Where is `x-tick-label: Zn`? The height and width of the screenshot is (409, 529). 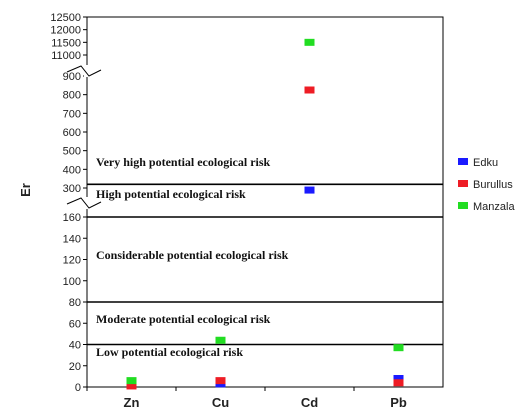 x-tick-label: Zn is located at coordinates (132, 402).